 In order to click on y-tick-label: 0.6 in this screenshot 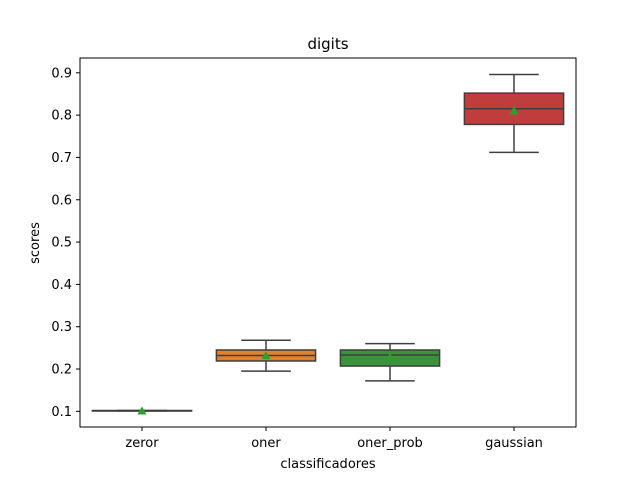, I will do `click(61, 200)`.